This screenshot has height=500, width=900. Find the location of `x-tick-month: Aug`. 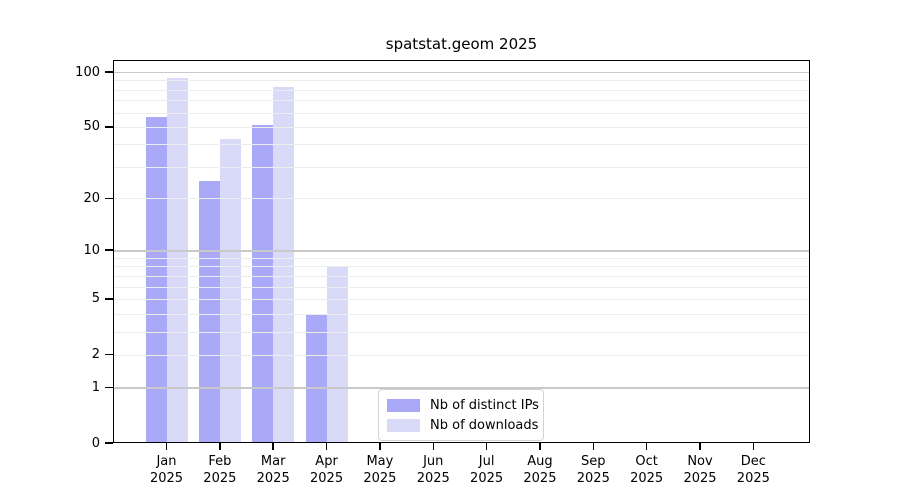

x-tick-month: Aug is located at coordinates (540, 461).